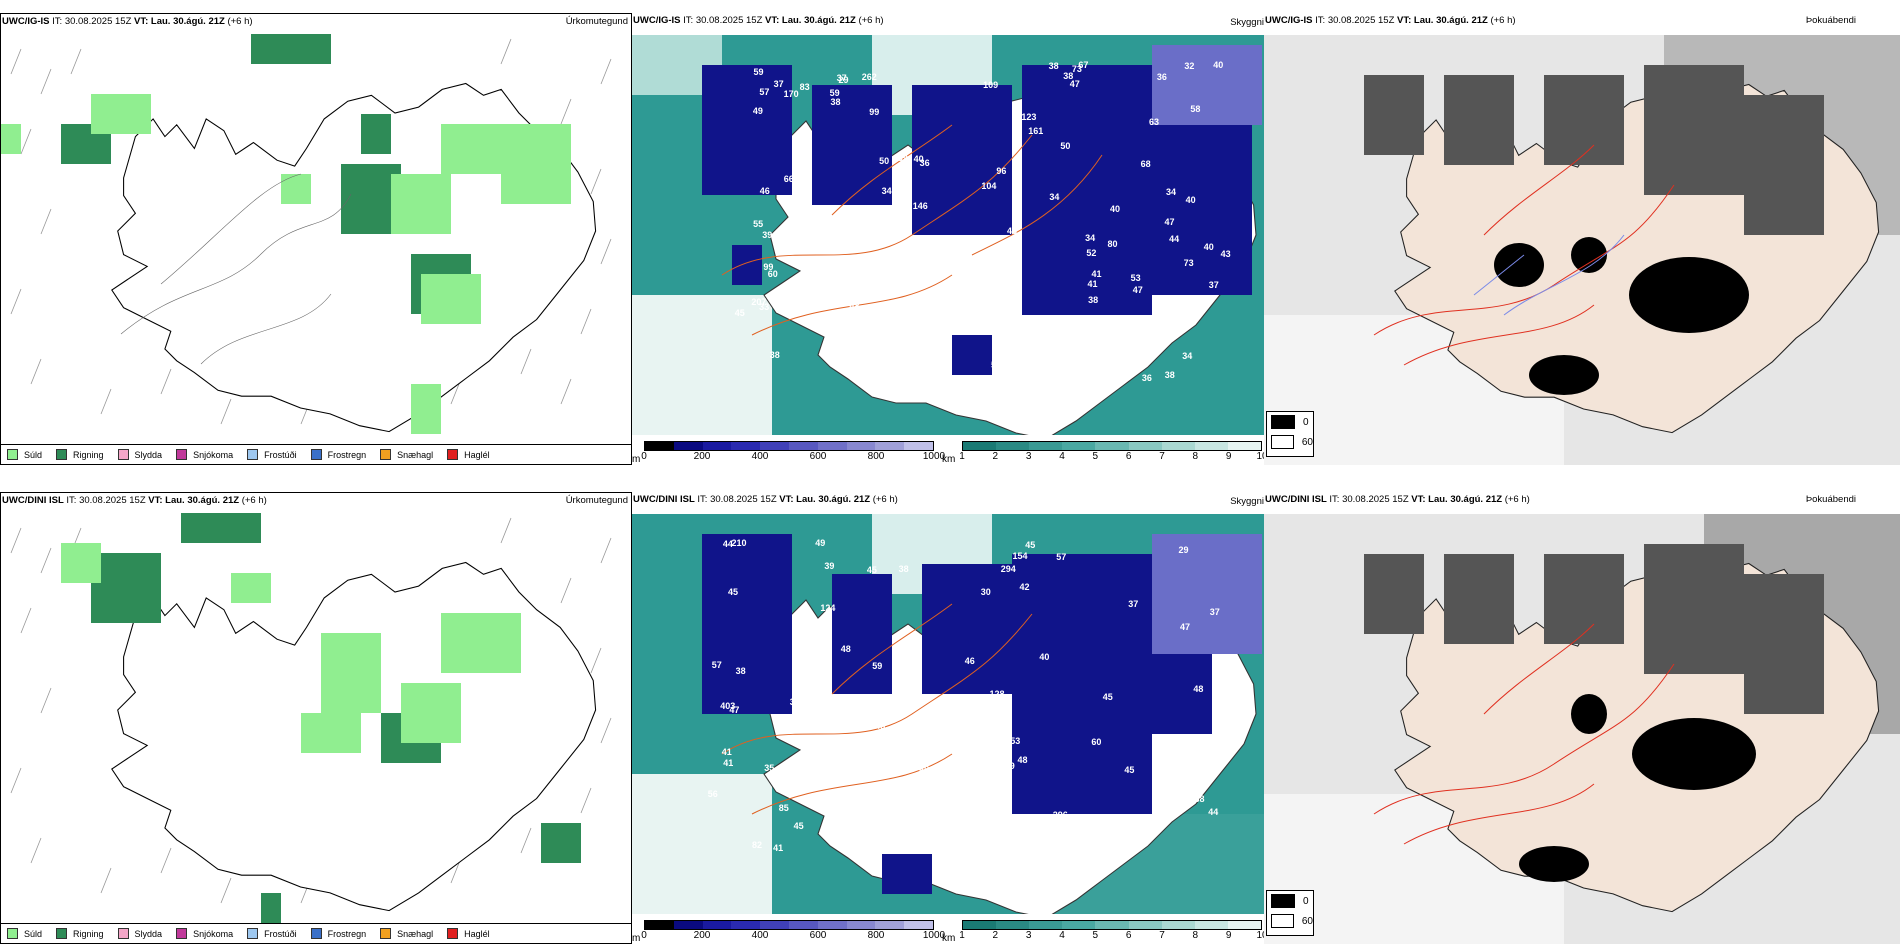 The width and height of the screenshot is (1900, 950). Describe the element at coordinates (1137, 843) in the screenshot. I see `cloud-base-value: 133` at that location.